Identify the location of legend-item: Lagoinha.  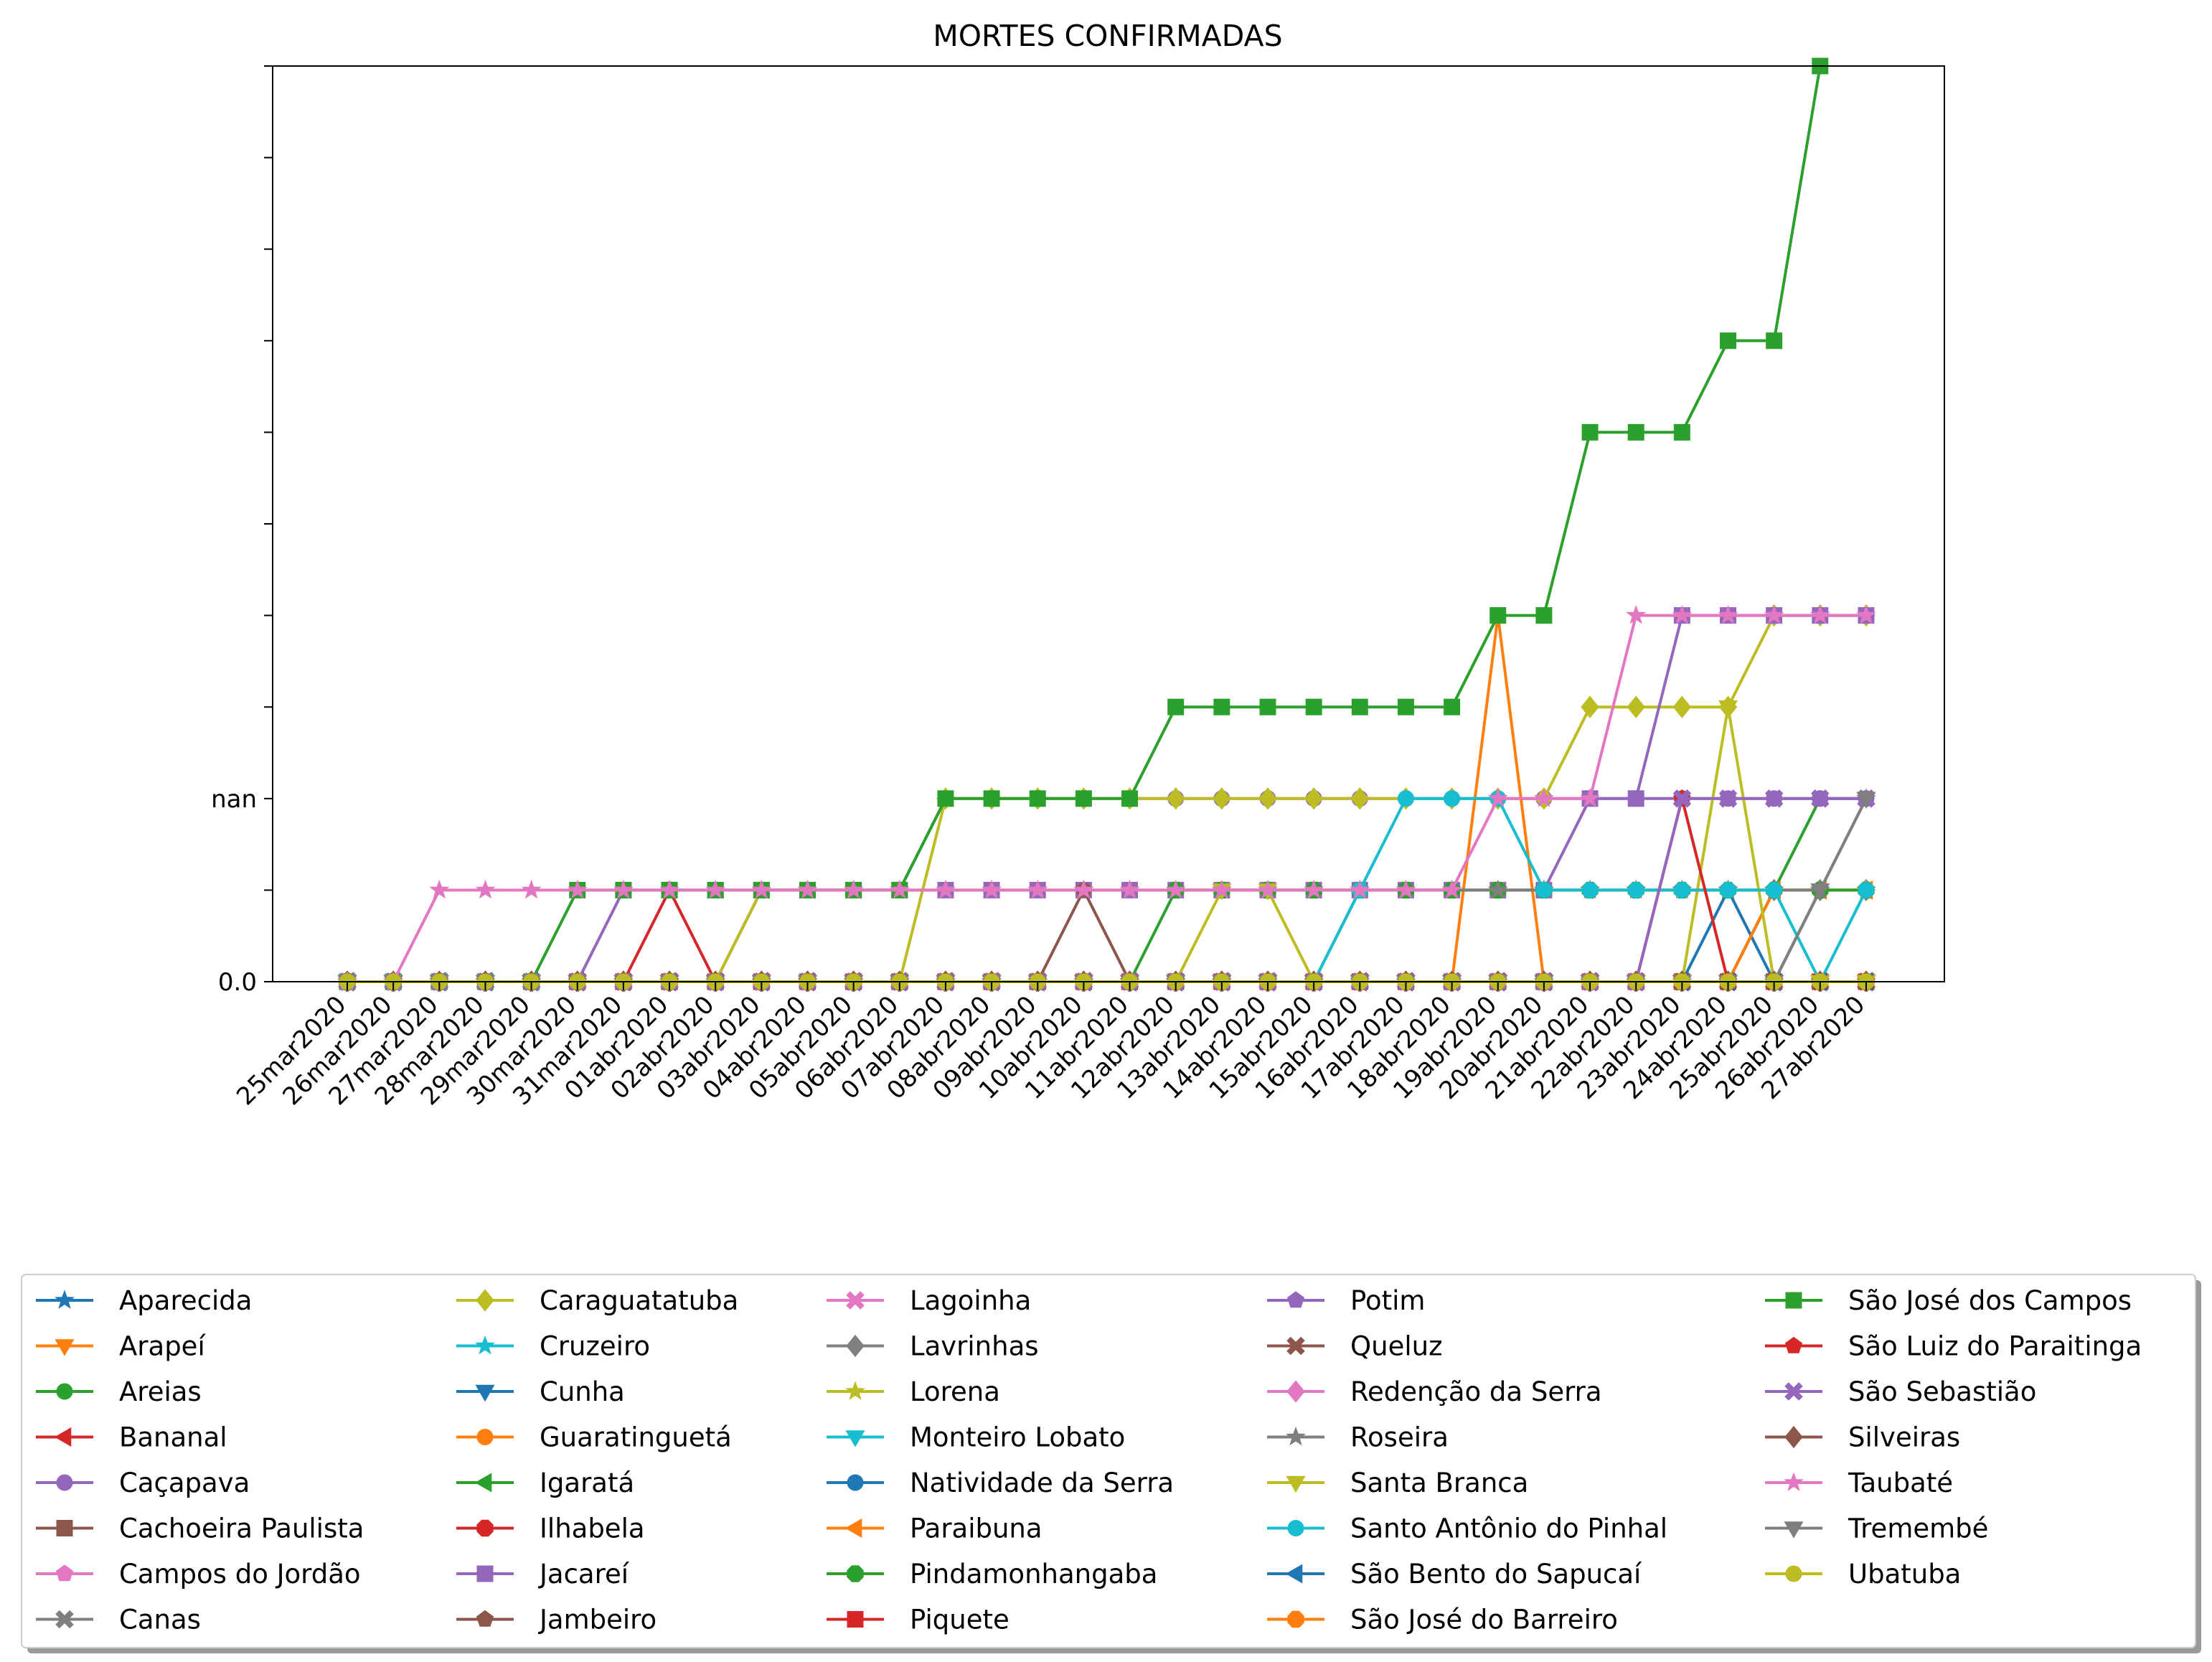
(929, 1300).